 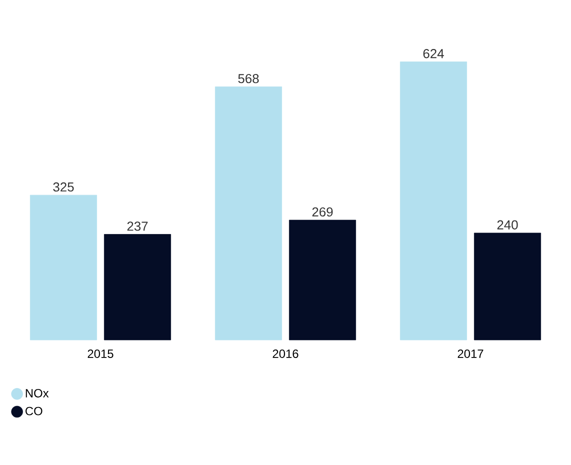 I want to click on x-tick-label: 2015, so click(x=101, y=354).